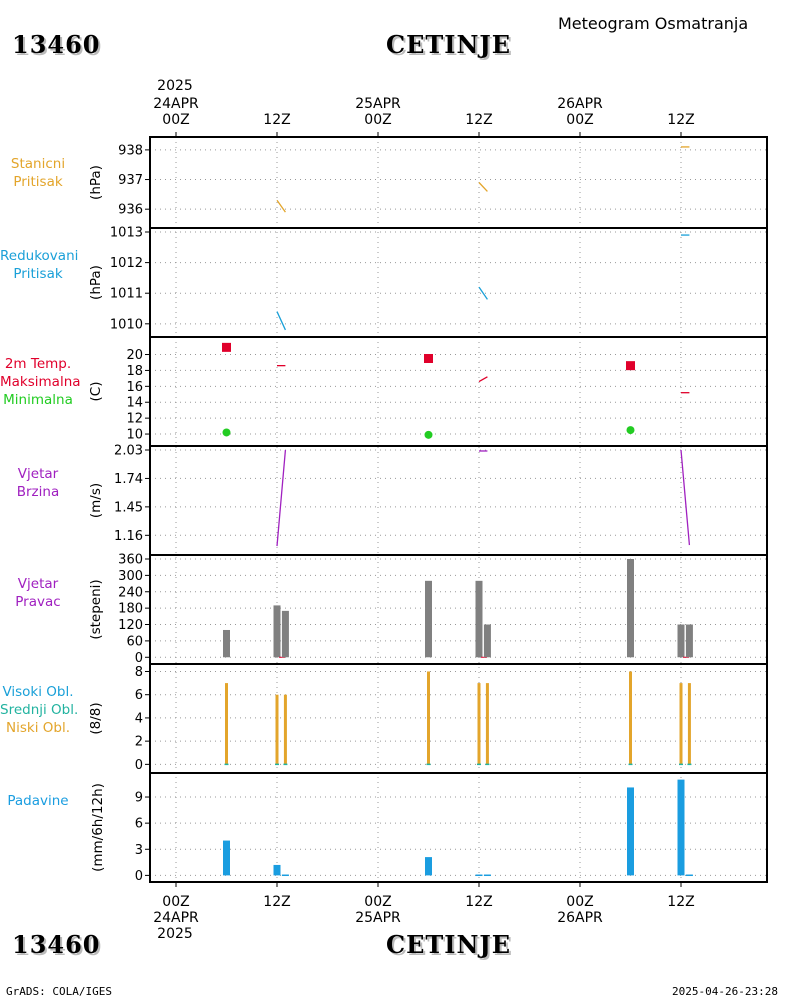  I want to click on ytick-label: 1.16, so click(128, 536).